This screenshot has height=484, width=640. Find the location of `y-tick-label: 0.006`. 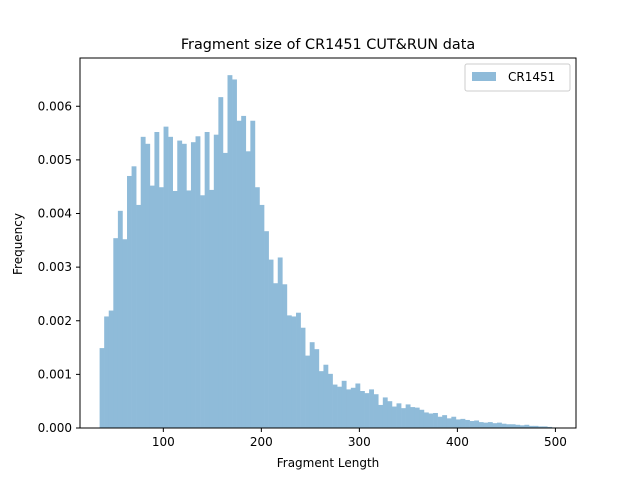

y-tick-label: 0.006 is located at coordinates (55, 106).